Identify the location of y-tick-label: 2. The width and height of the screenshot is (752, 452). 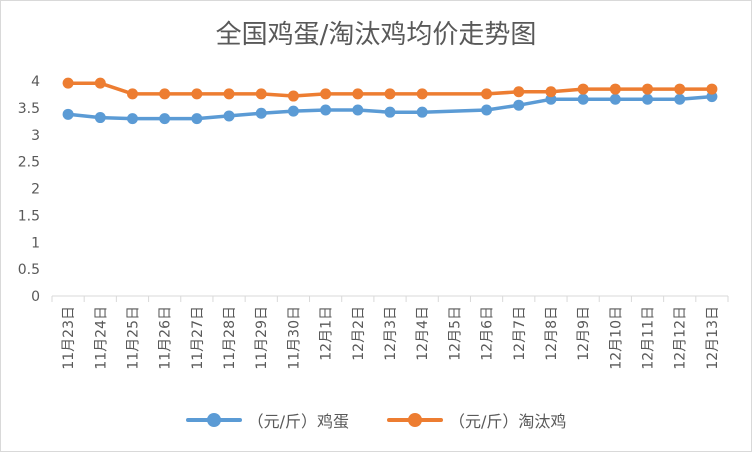
(35, 190).